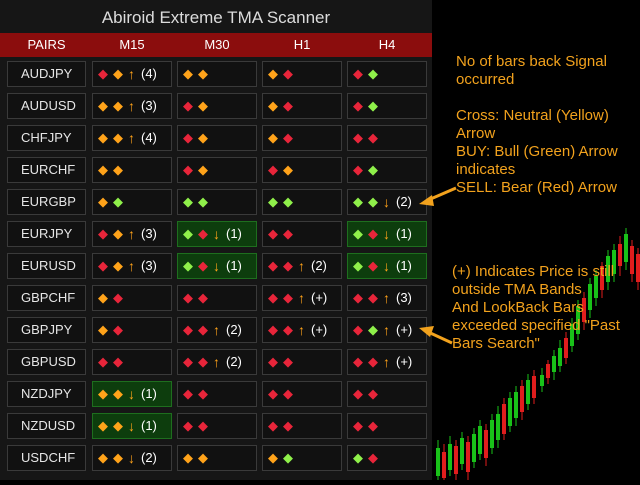 The image size is (640, 485). I want to click on arrow-down-icon: ↓, so click(131, 458).